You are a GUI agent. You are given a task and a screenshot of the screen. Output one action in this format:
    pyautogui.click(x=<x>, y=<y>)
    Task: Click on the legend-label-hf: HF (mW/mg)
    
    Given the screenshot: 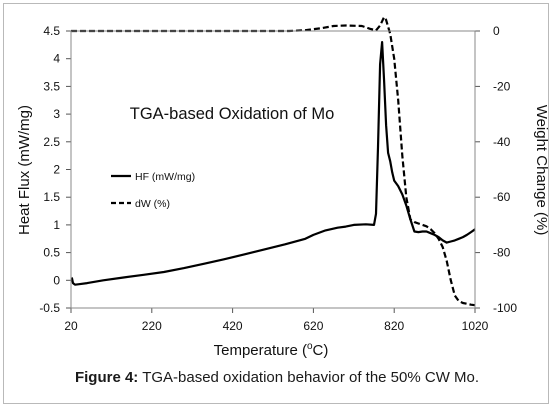 What is the action you would take?
    pyautogui.click(x=165, y=177)
    